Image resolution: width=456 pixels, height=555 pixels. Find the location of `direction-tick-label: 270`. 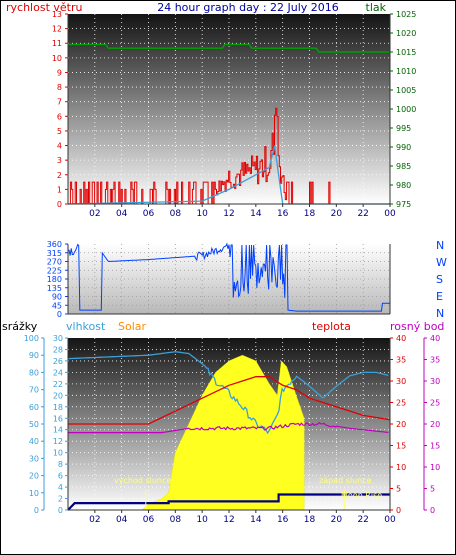

direction-tick-label: 270 is located at coordinates (54, 262).